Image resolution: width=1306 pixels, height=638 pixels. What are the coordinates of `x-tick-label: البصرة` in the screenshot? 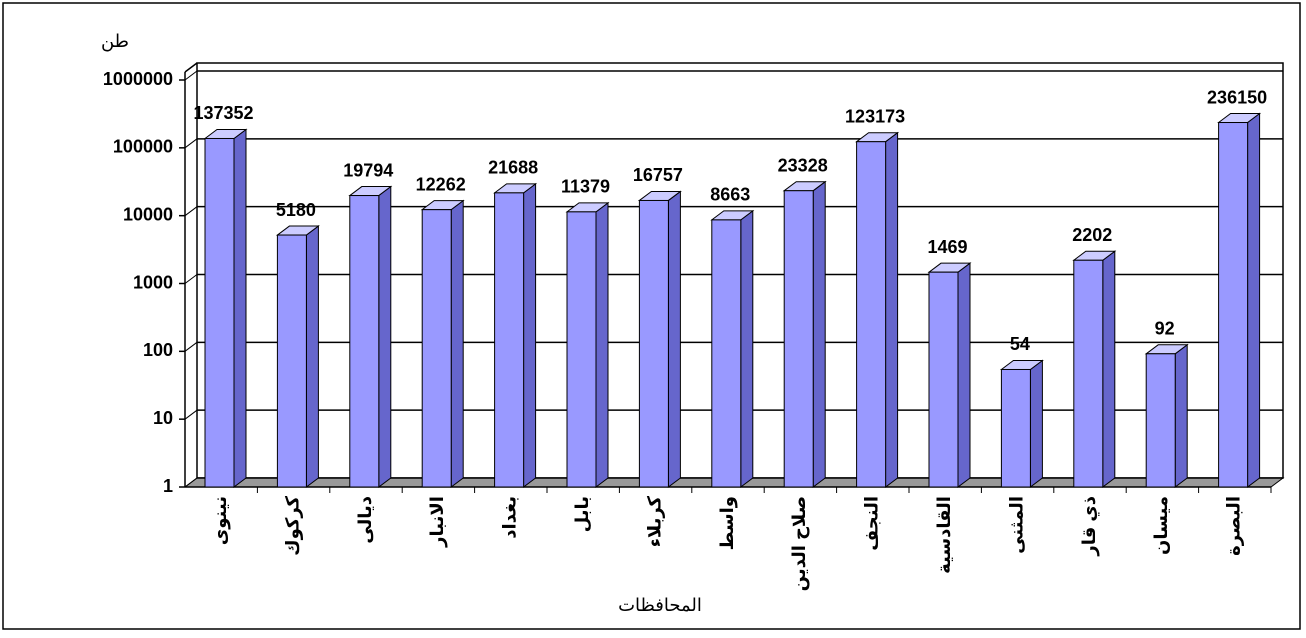 It's located at (1234, 526).